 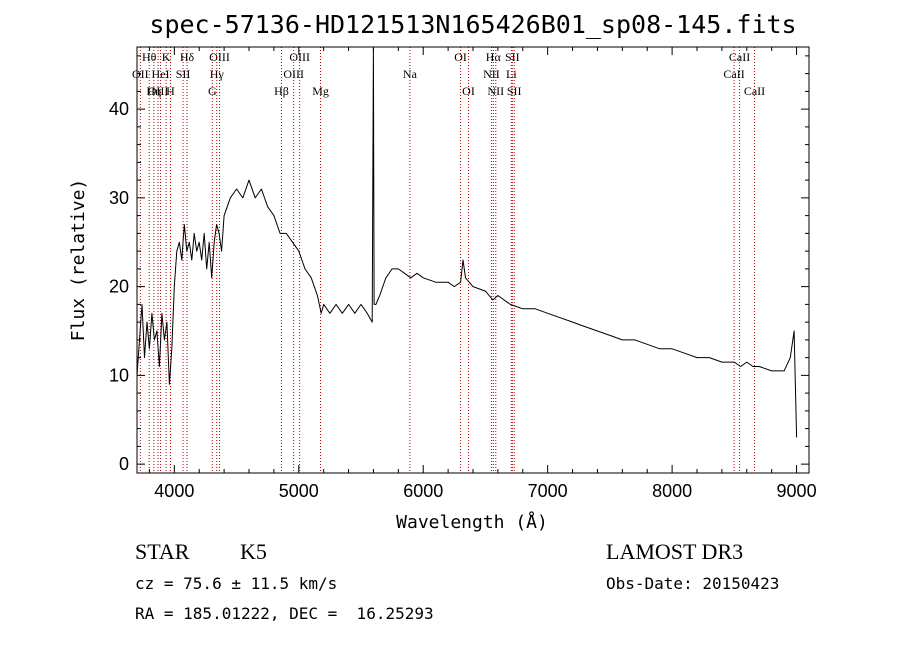 What do you see at coordinates (212, 91) in the screenshot?
I see `line-label: G` at bounding box center [212, 91].